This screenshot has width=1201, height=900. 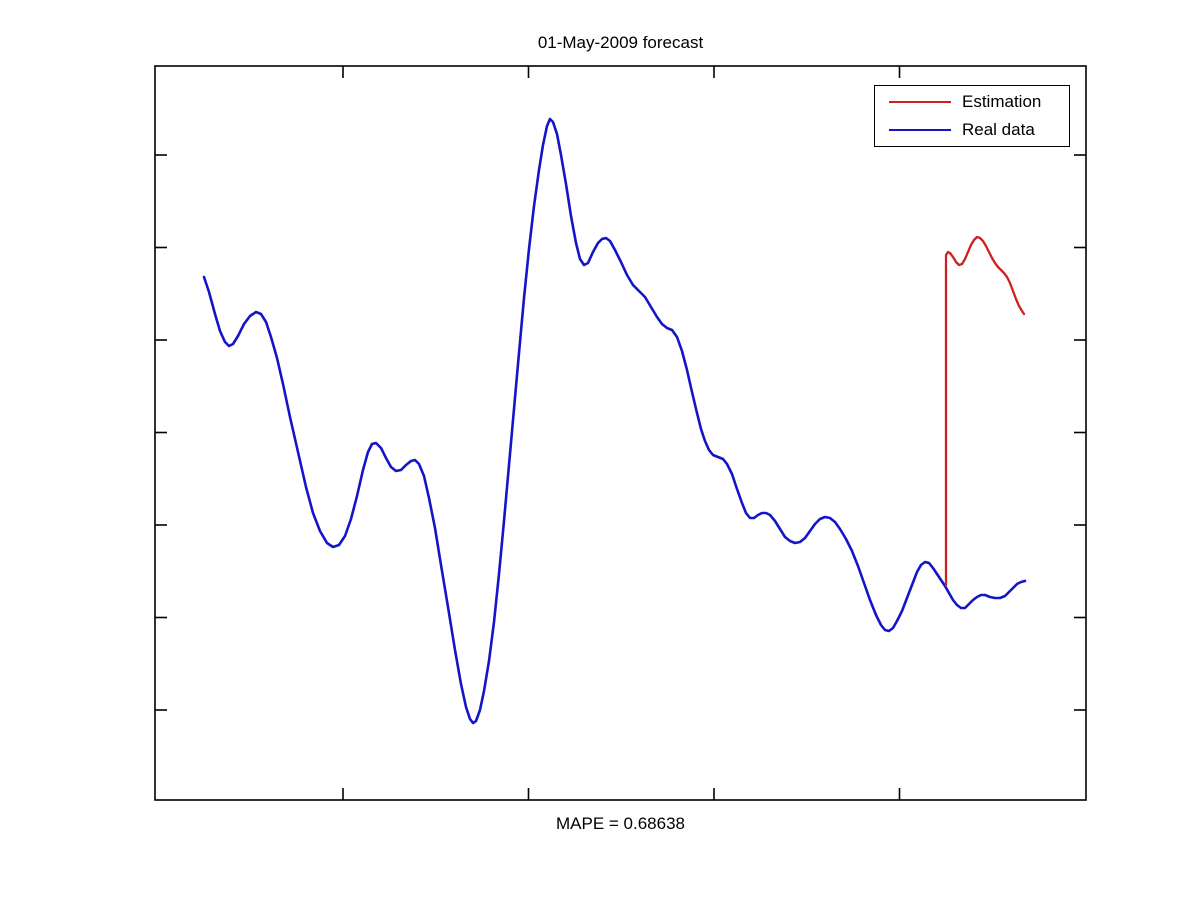 What do you see at coordinates (1002, 101) in the screenshot?
I see `legend-label-estimation: Estimation` at bounding box center [1002, 101].